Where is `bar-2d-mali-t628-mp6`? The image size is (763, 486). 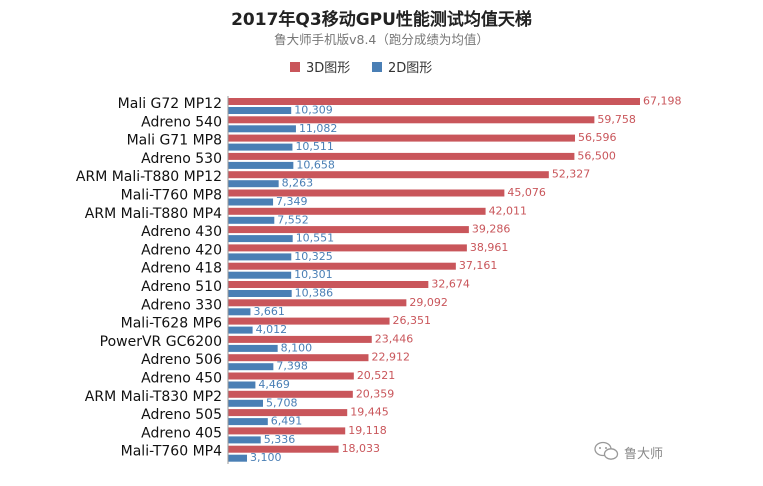 bar-2d-mali-t628-mp6 is located at coordinates (240, 330).